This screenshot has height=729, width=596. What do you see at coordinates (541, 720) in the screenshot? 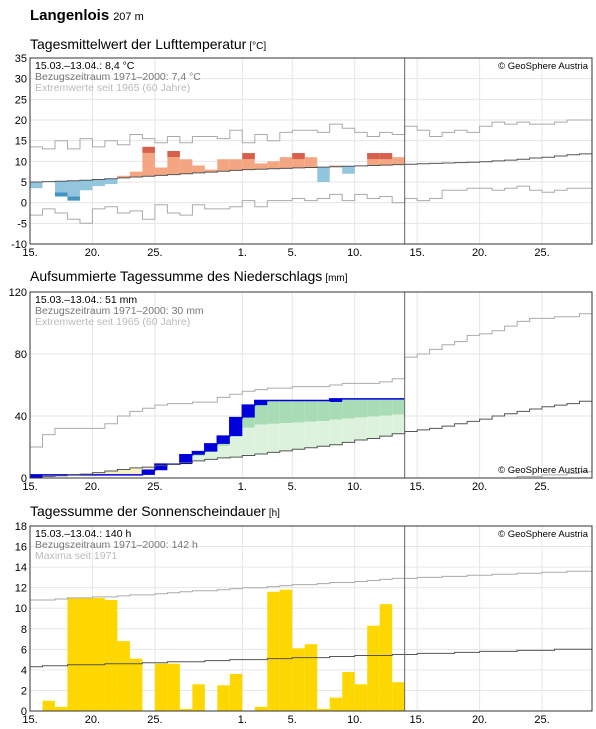
I see `sun-x-tick-label: 25.` at bounding box center [541, 720].